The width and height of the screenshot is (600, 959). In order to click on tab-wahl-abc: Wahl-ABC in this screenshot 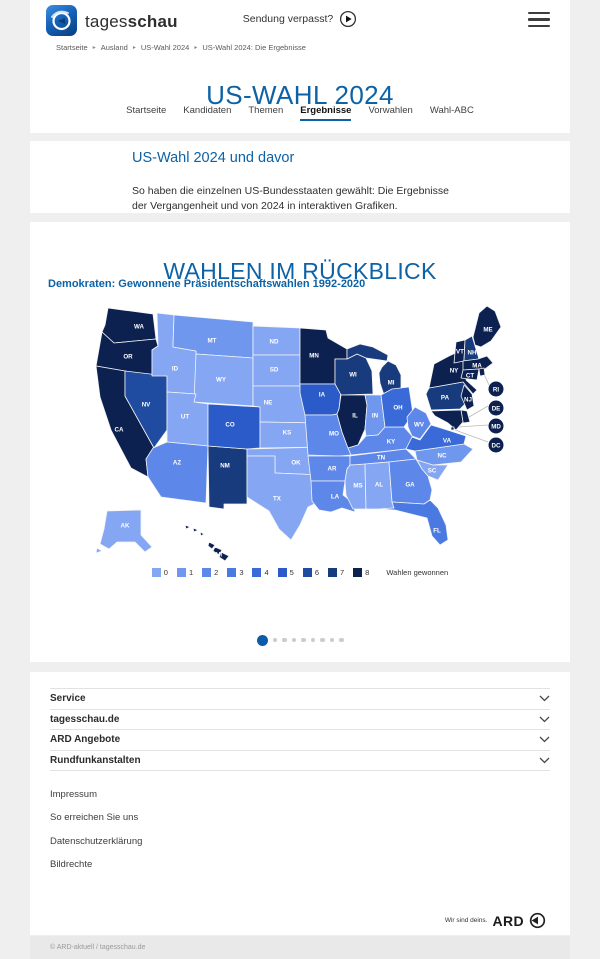, I will do `click(452, 113)`.